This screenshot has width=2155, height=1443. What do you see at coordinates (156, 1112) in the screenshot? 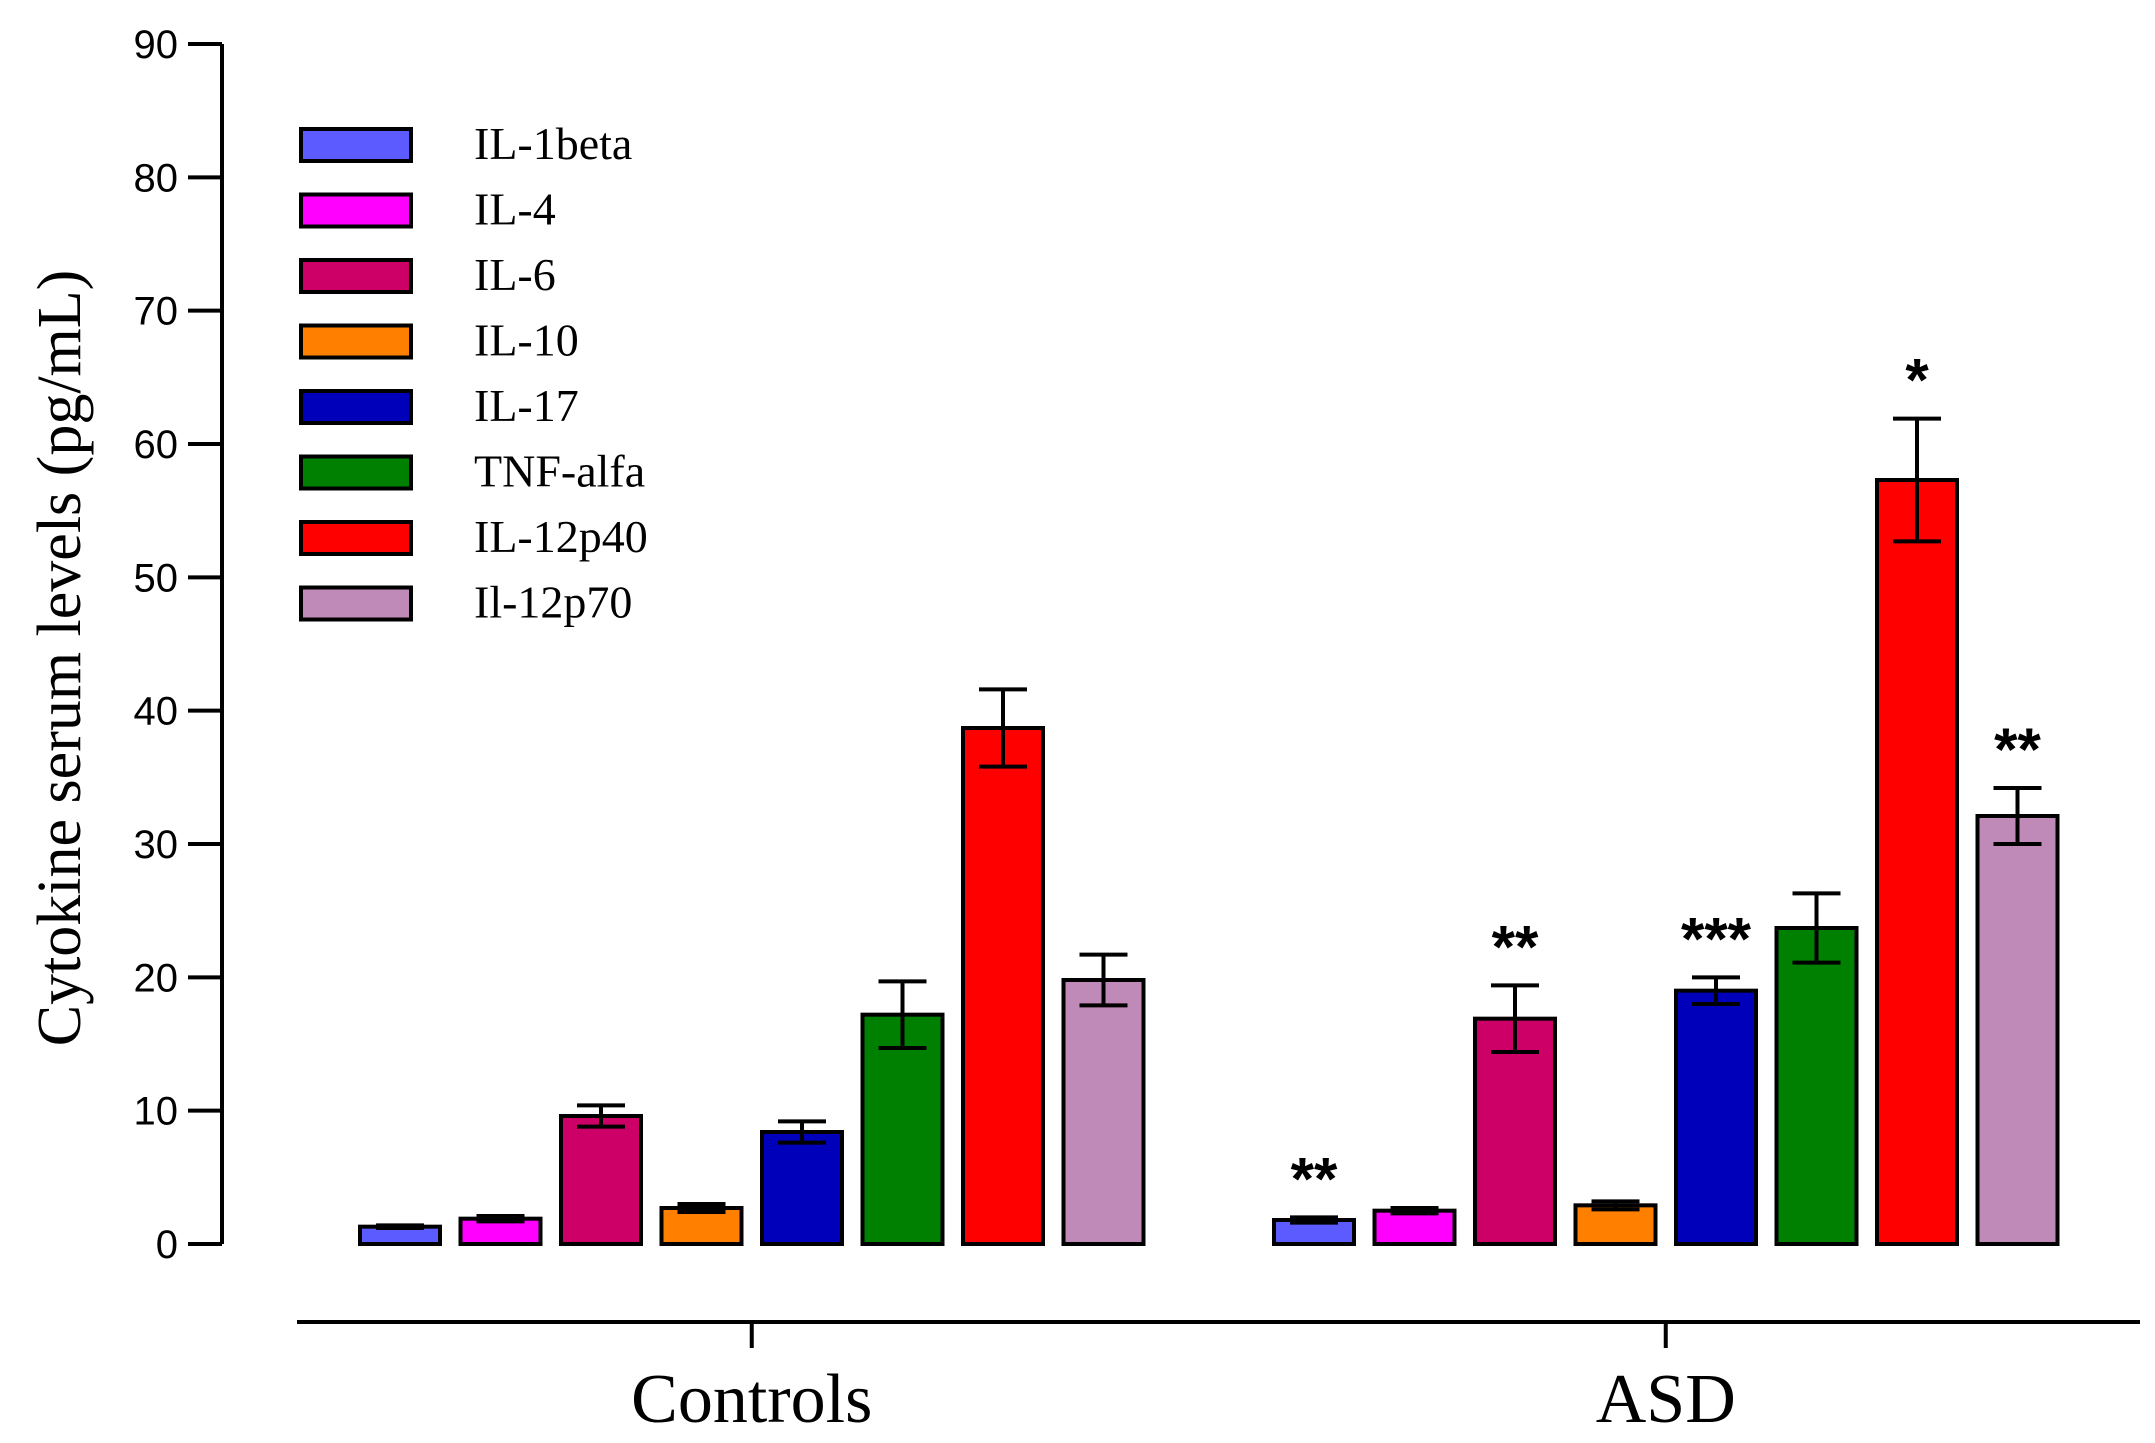
I see `y-tick-label: 10` at bounding box center [156, 1112].